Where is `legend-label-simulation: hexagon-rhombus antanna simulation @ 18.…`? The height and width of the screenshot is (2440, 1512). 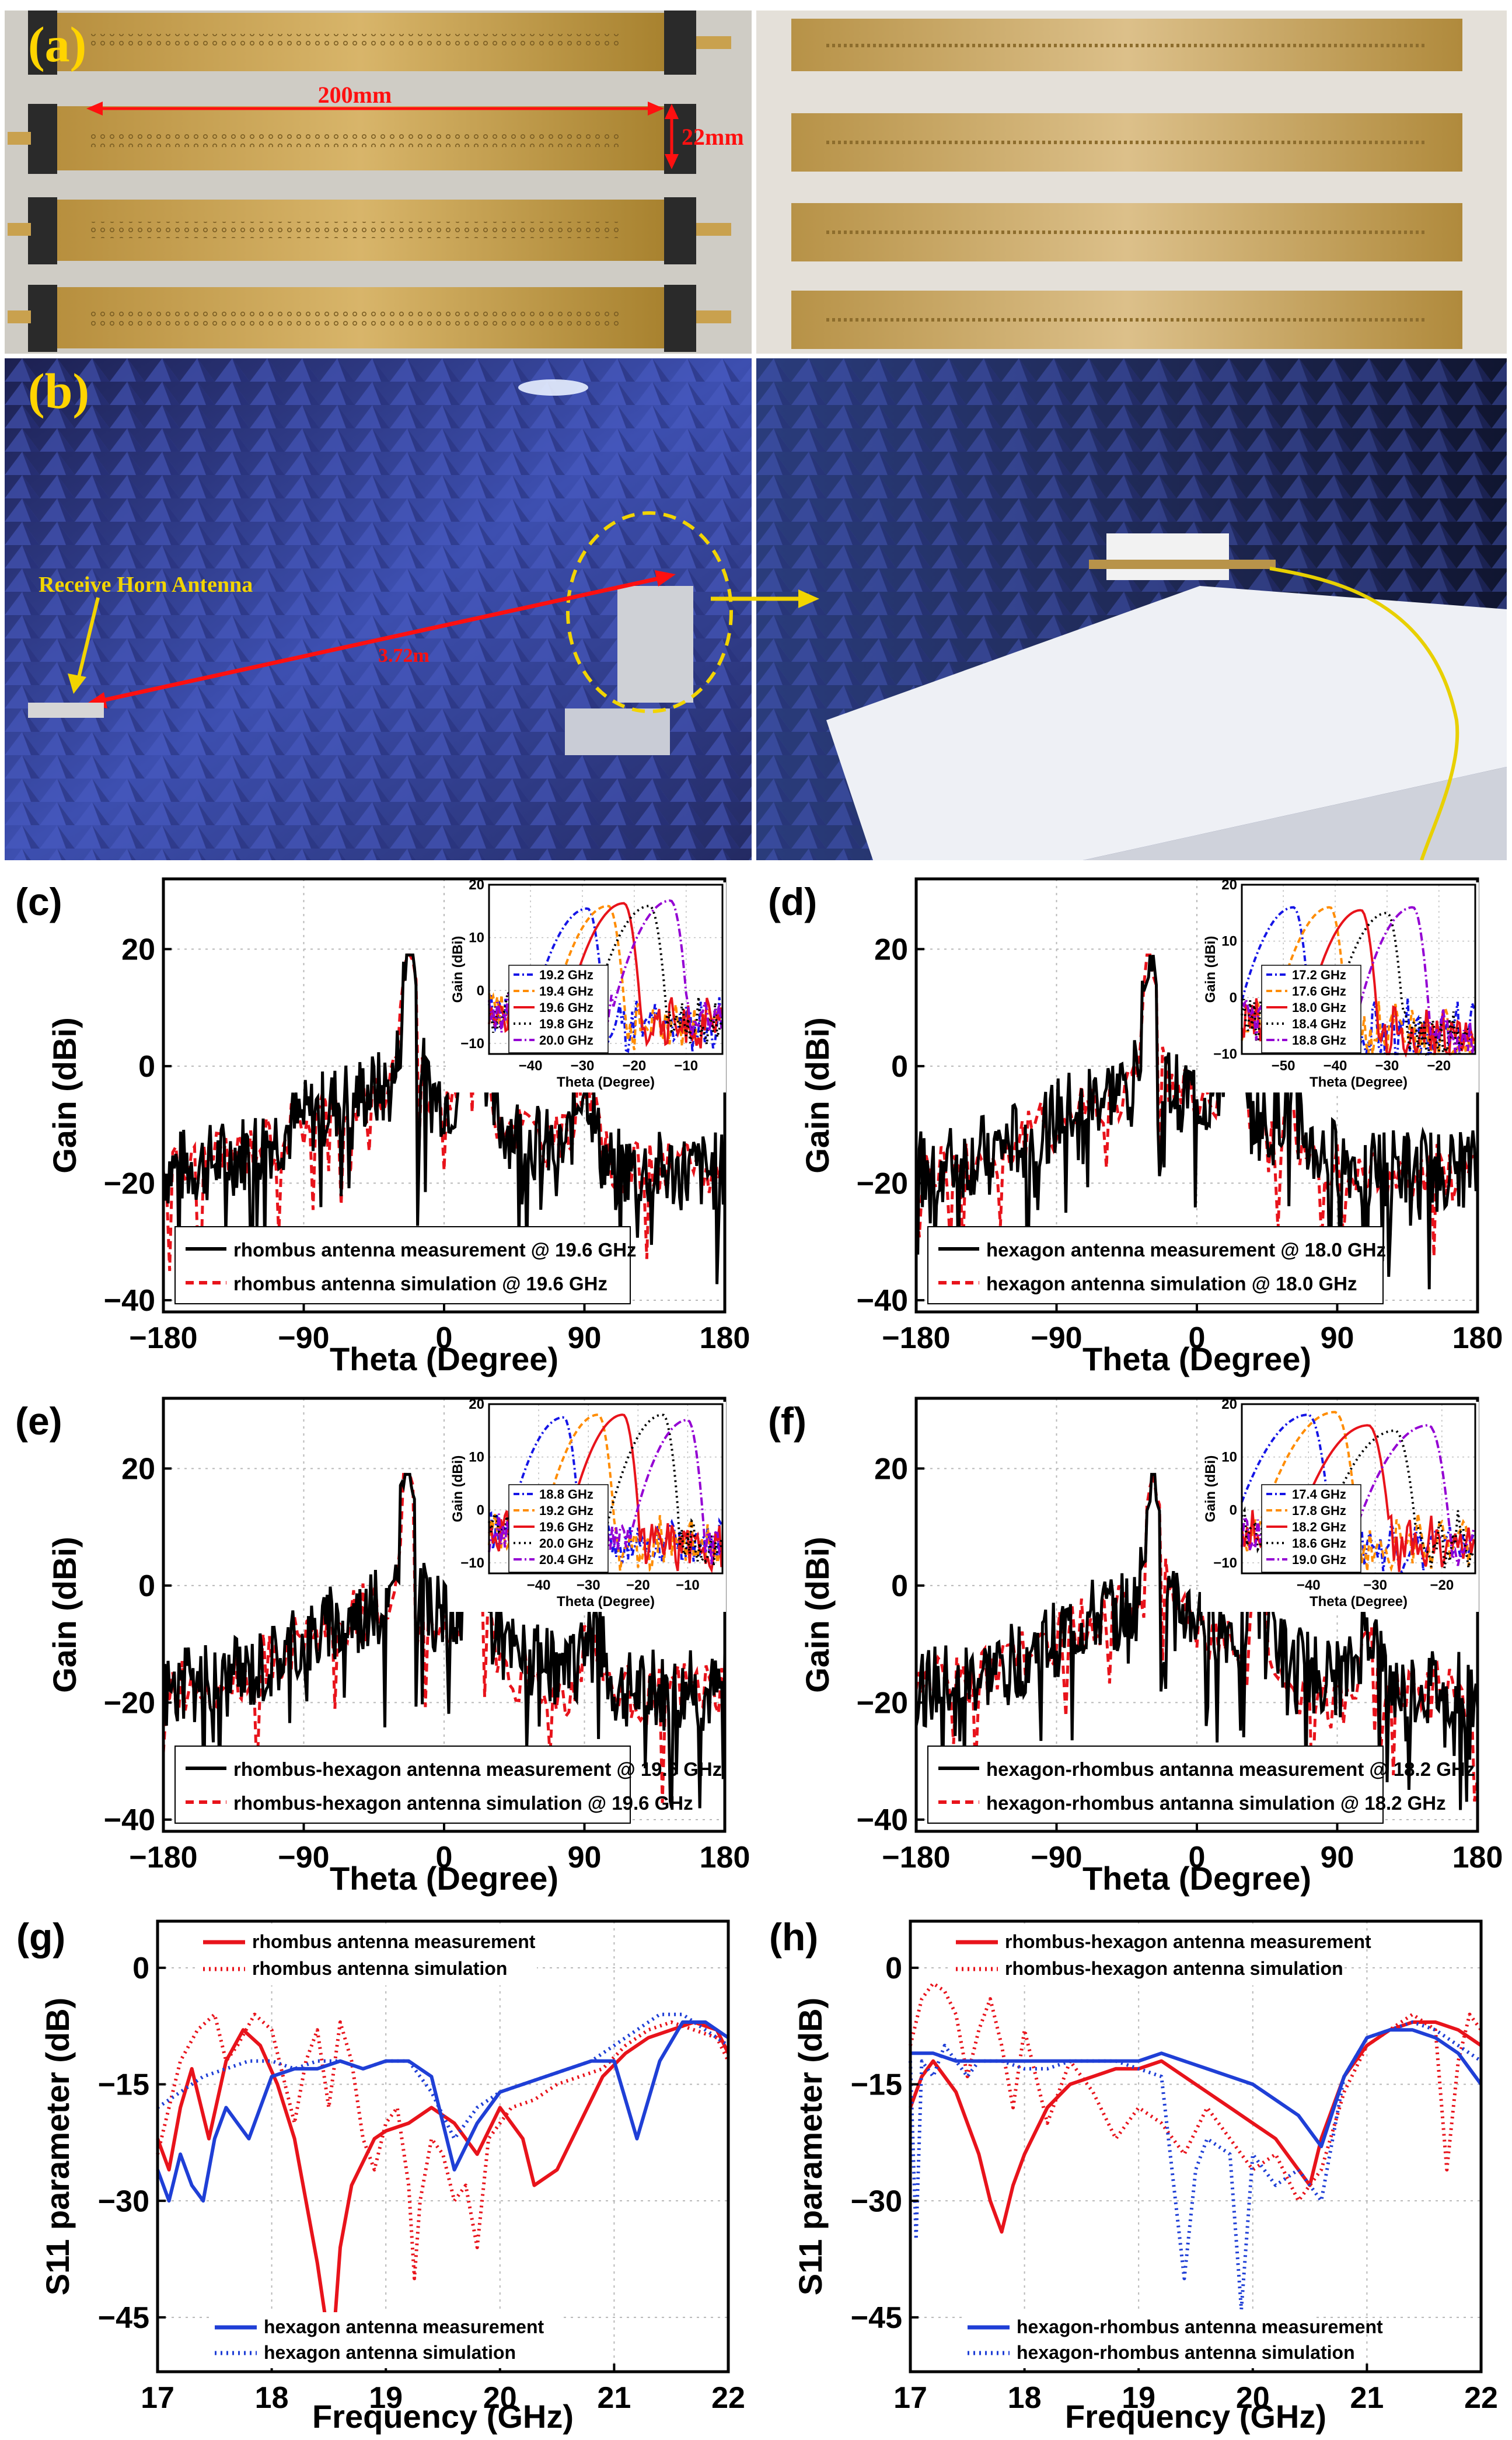
legend-label-simulation: hexagon-rhombus antanna simulation @ 18.… is located at coordinates (1216, 1803).